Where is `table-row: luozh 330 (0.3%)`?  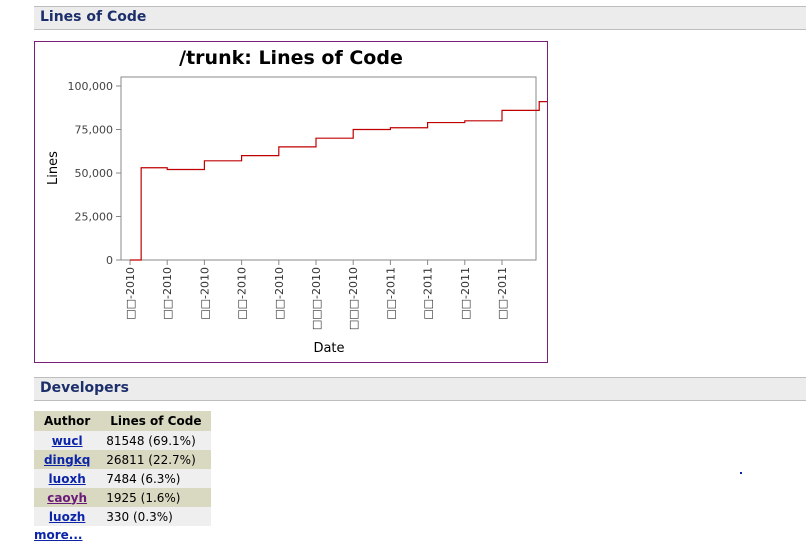
table-row: luozh 330 (0.3%) is located at coordinates (123, 516).